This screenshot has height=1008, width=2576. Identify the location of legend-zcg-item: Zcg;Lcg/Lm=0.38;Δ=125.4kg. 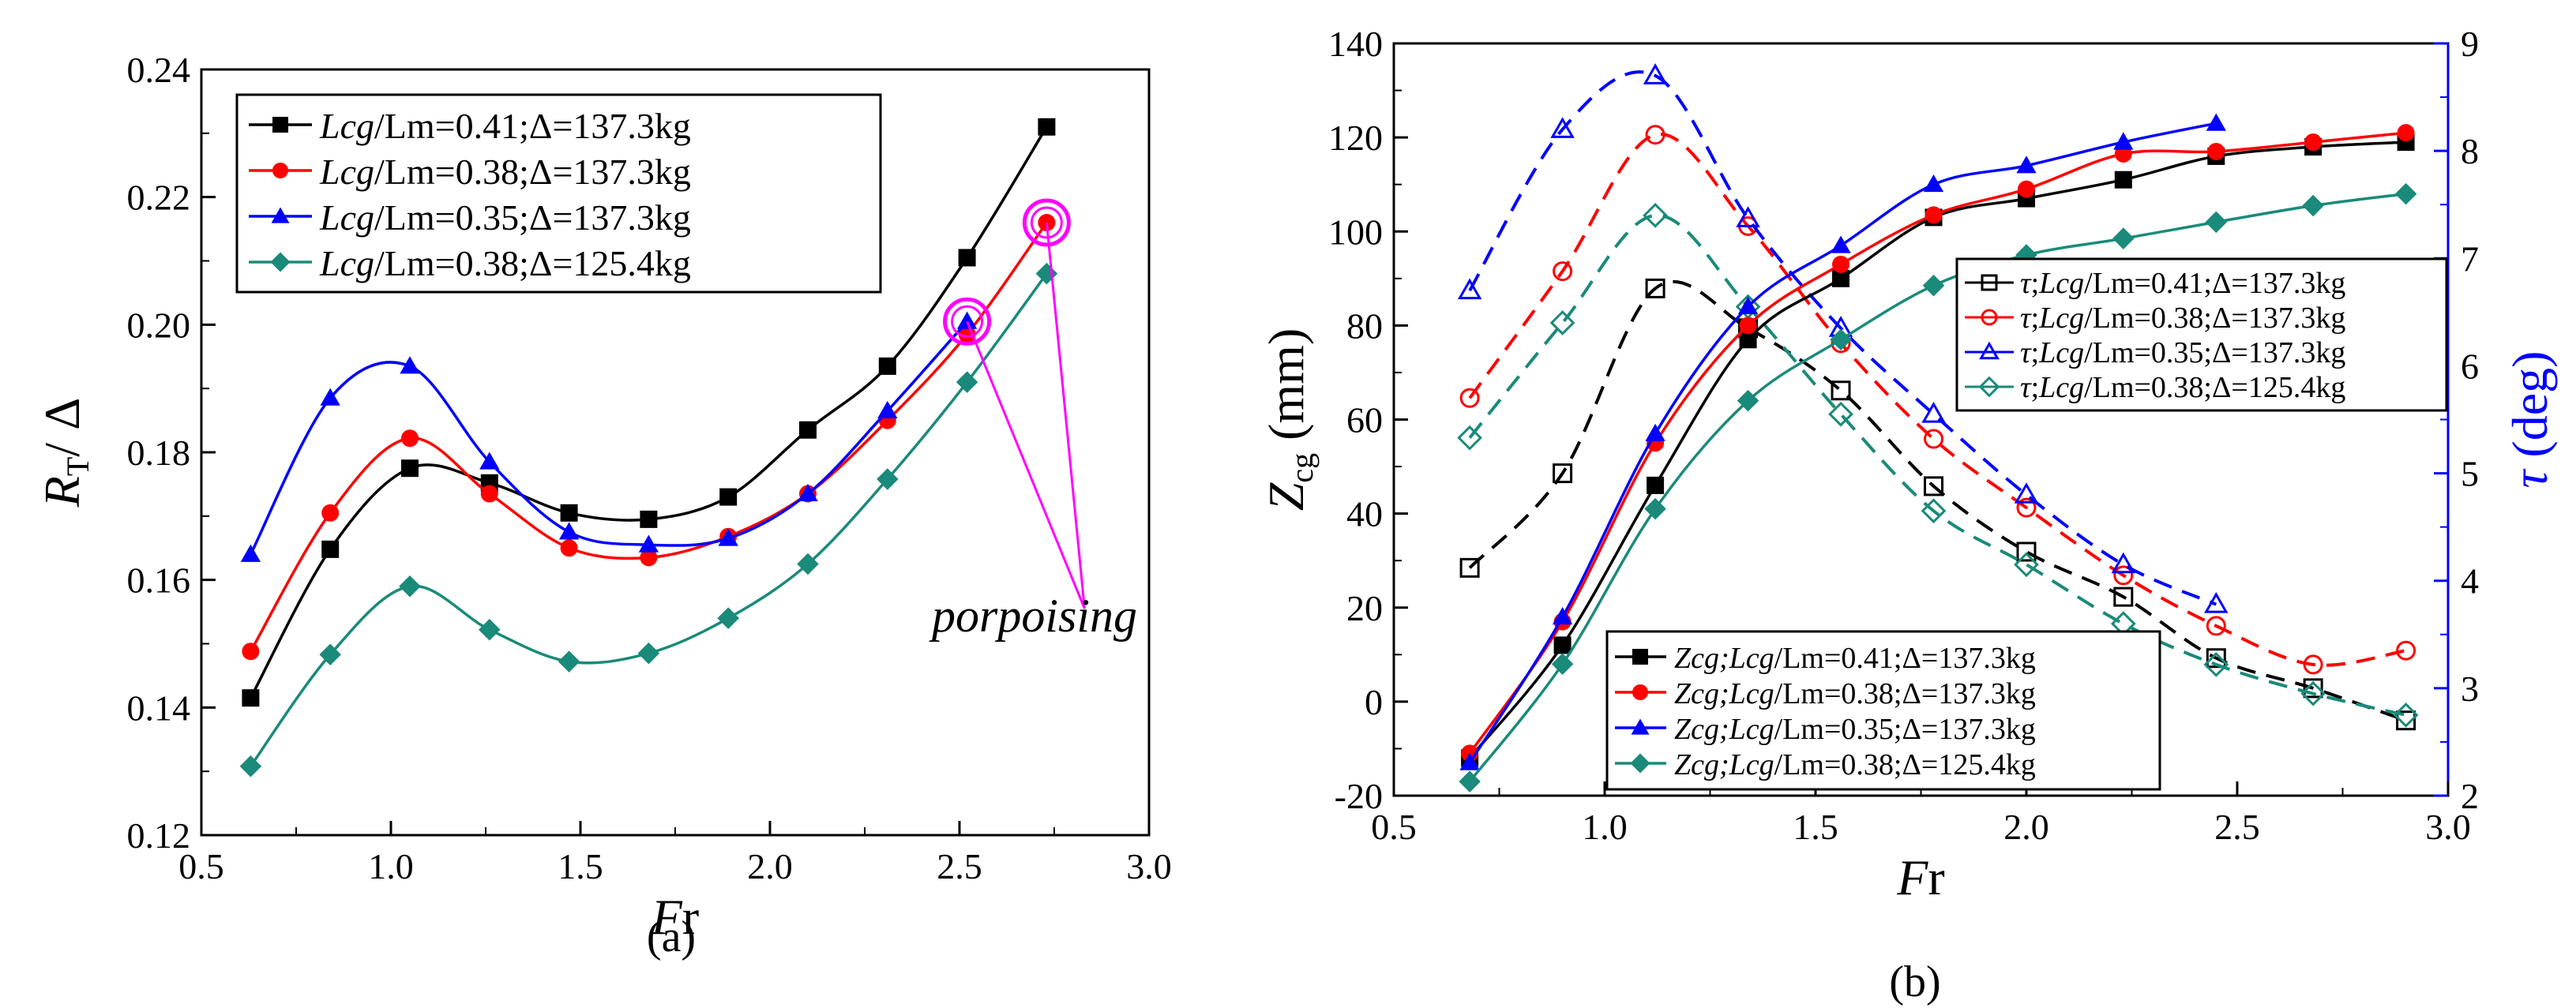
(1825, 764).